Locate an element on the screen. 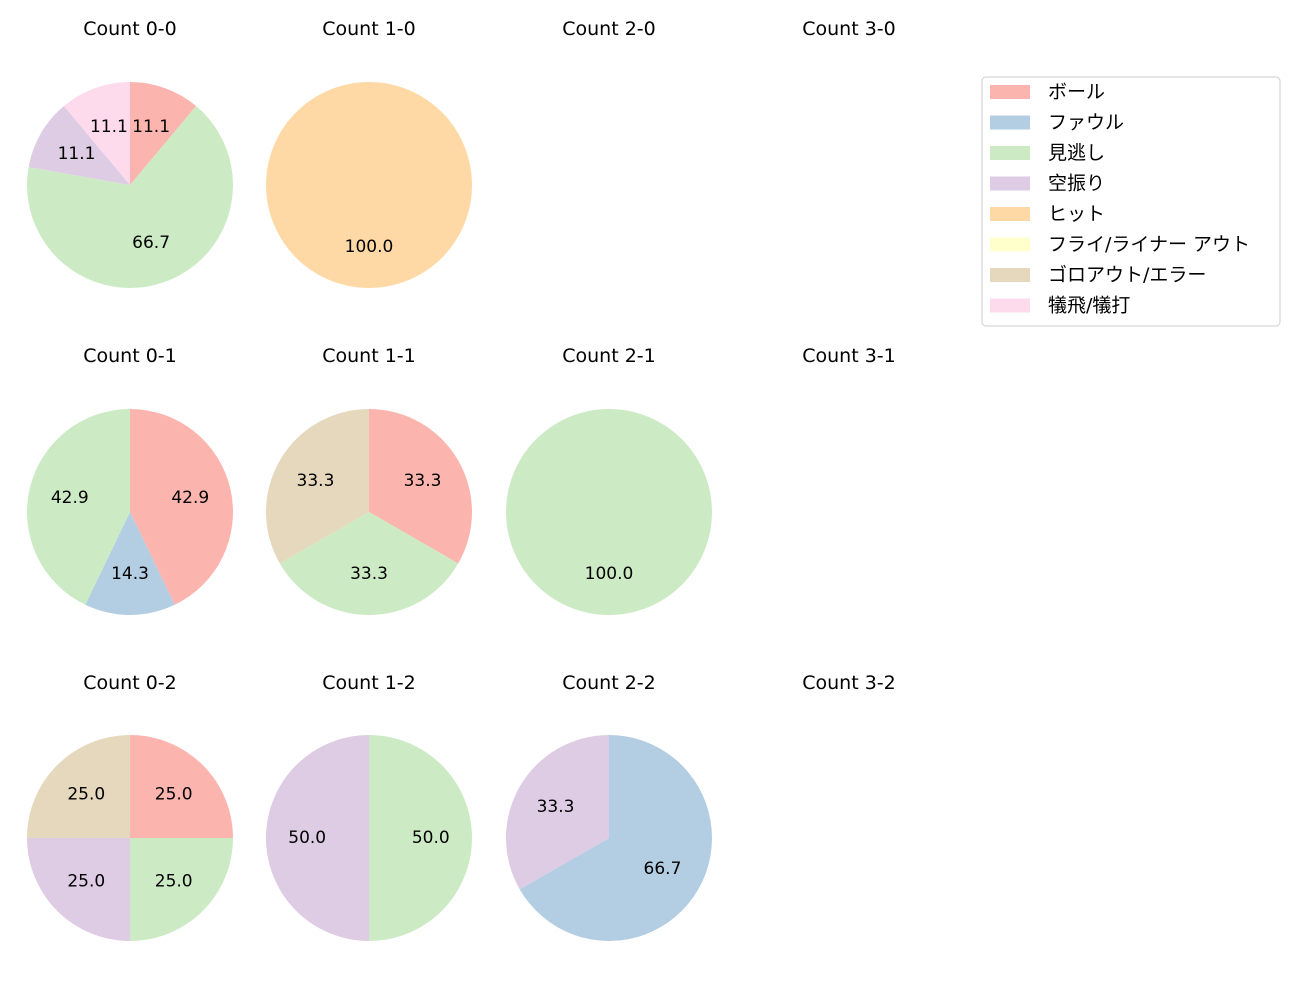 Image resolution: width=1300 pixels, height=1000 pixels. legend-label: 犠飛/犠打 is located at coordinates (1089, 306).